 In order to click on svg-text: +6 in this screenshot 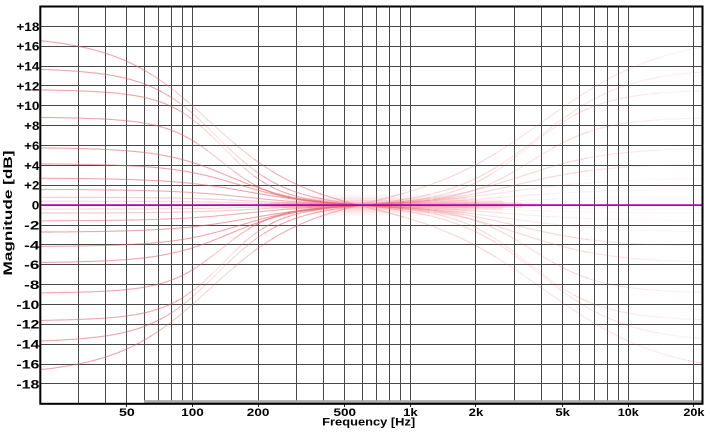, I will do `click(31, 146)`.